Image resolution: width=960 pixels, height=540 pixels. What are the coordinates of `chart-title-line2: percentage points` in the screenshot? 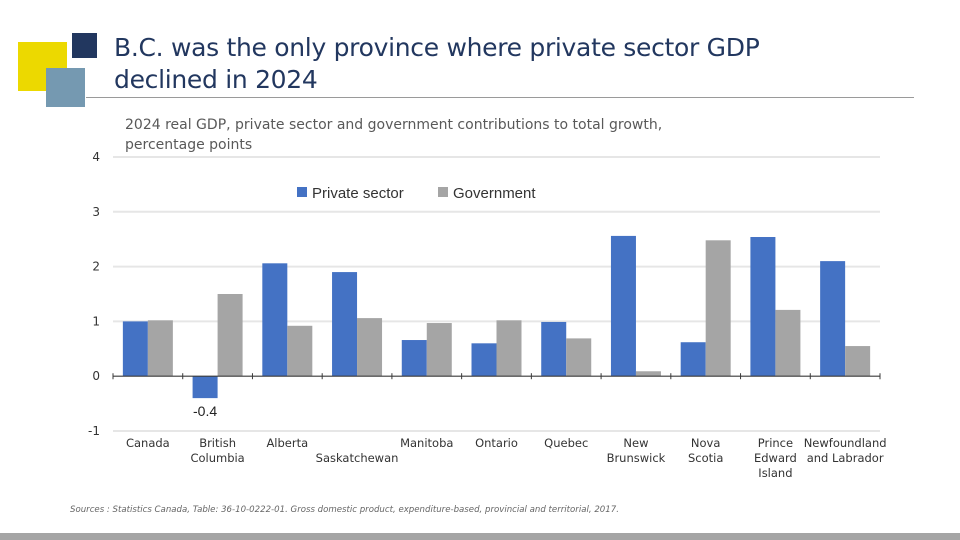 It's located at (189, 145).